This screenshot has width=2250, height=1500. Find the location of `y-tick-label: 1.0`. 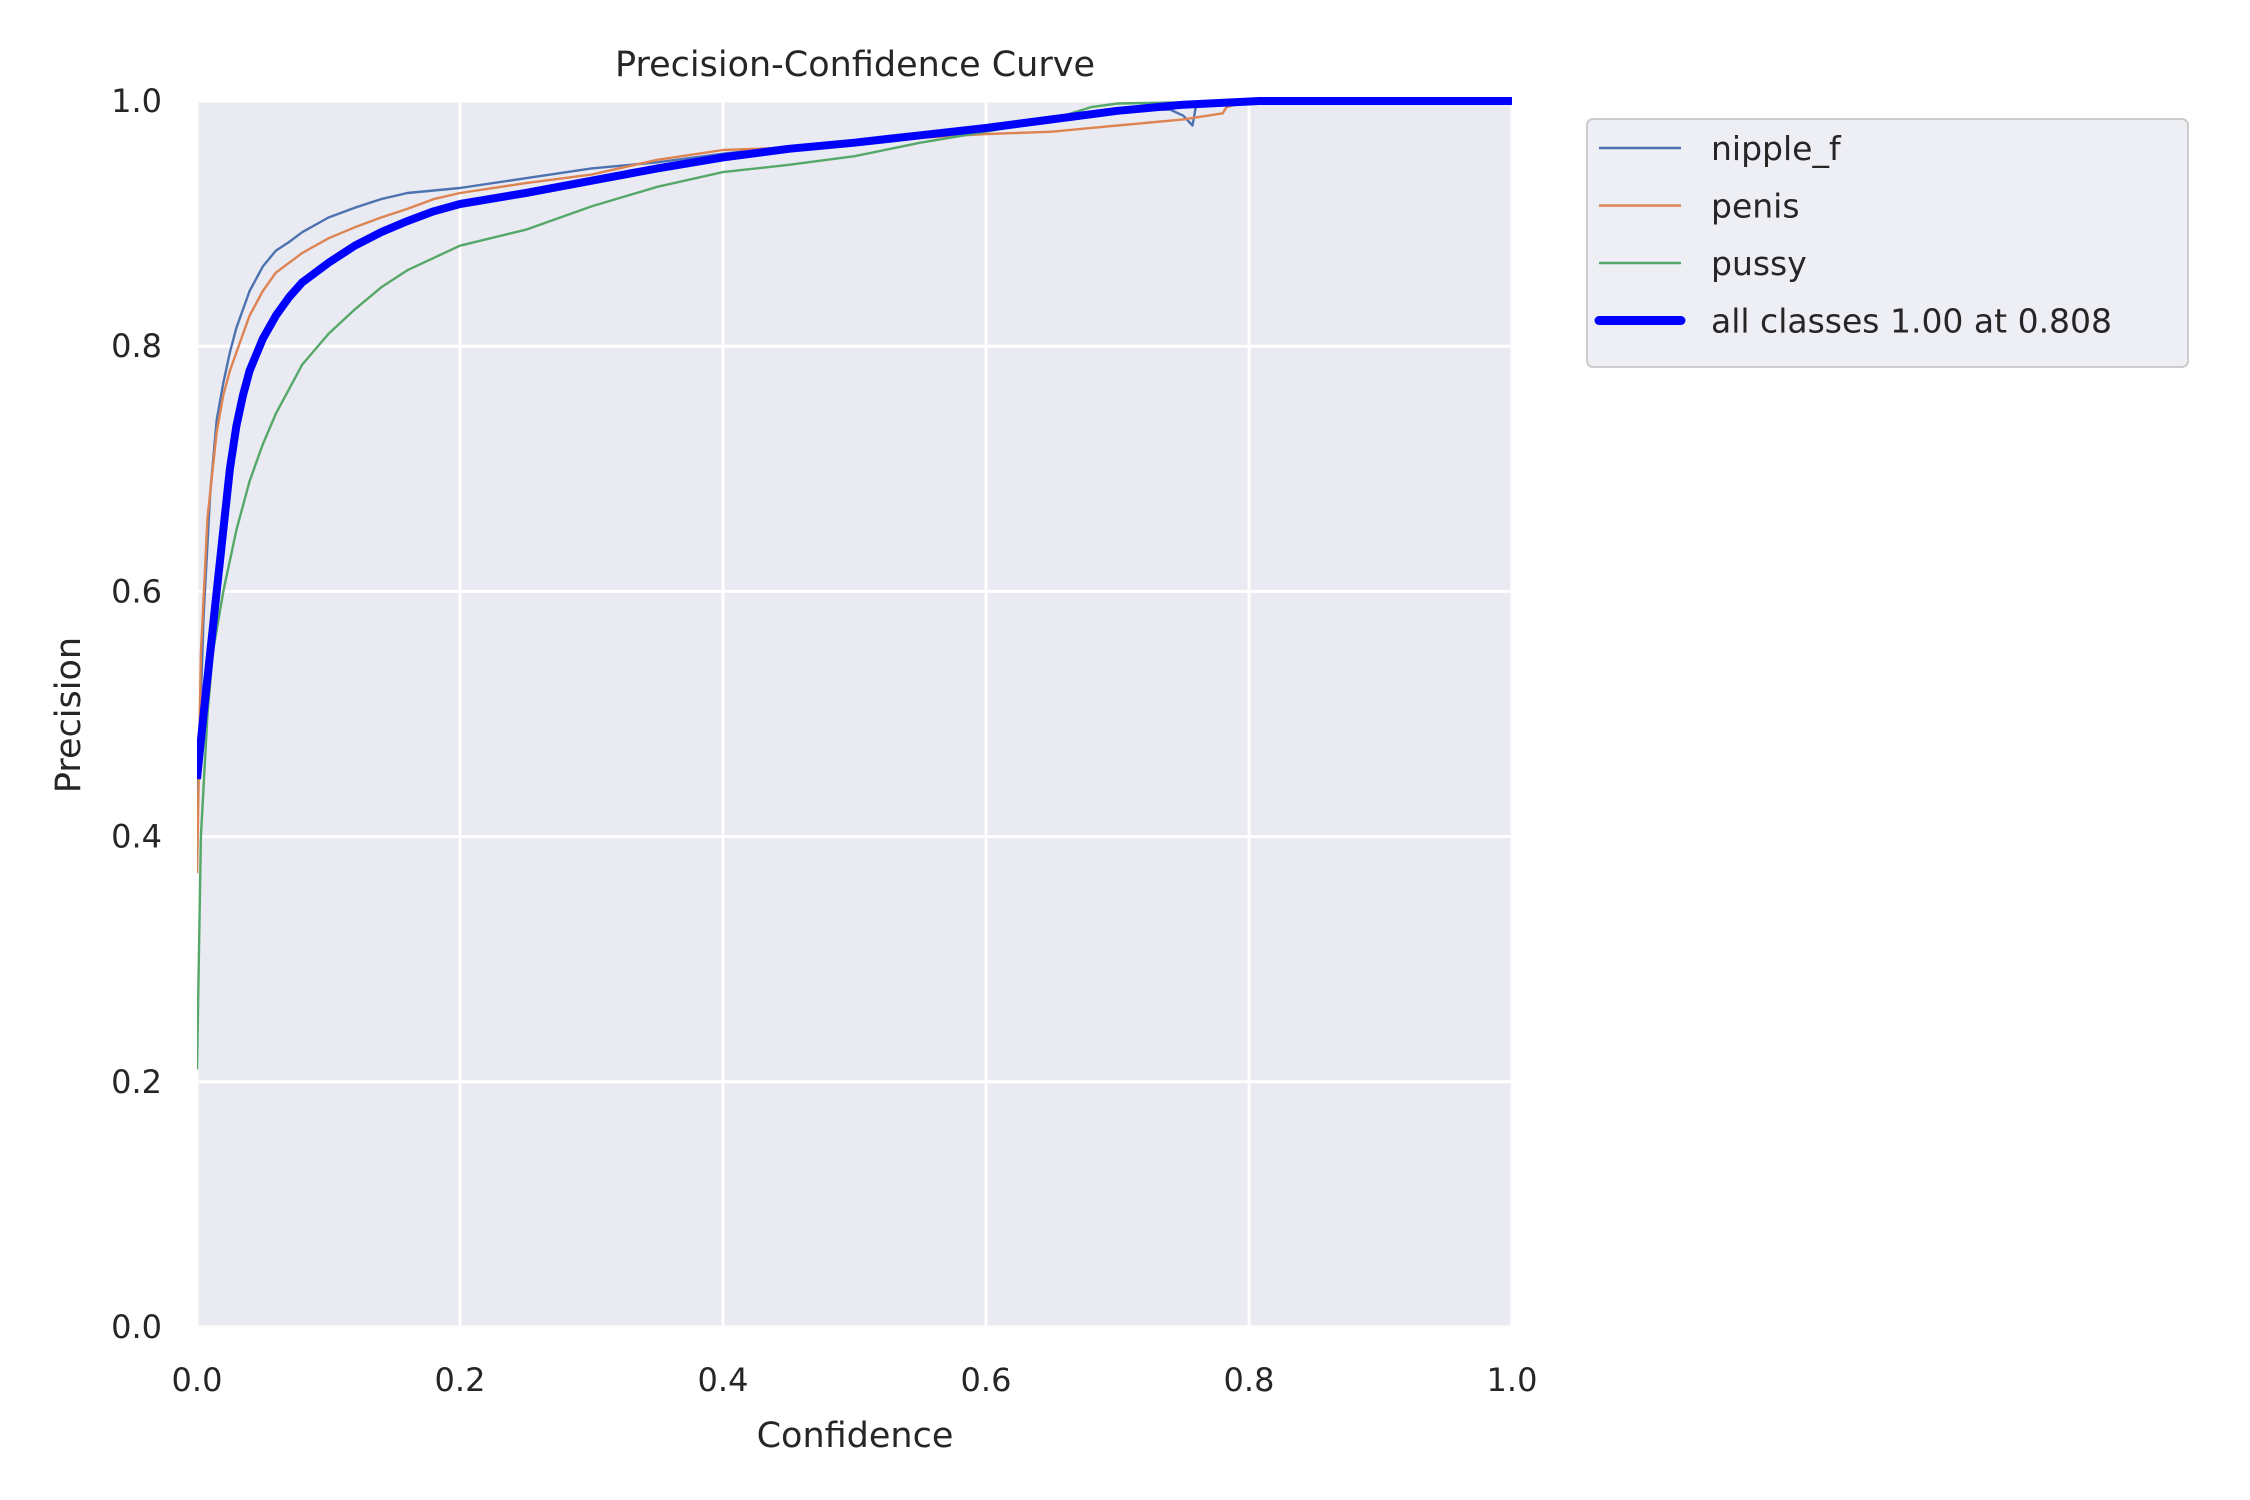

y-tick-label: 1.0 is located at coordinates (136, 101).